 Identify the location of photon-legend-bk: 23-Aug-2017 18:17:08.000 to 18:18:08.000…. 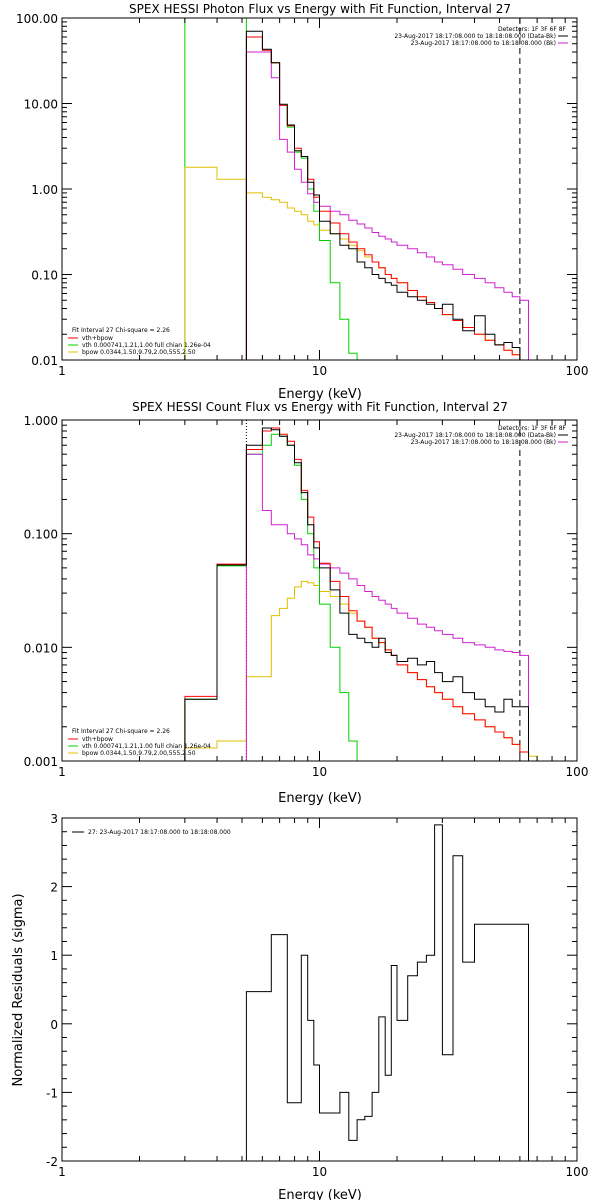
(483, 43).